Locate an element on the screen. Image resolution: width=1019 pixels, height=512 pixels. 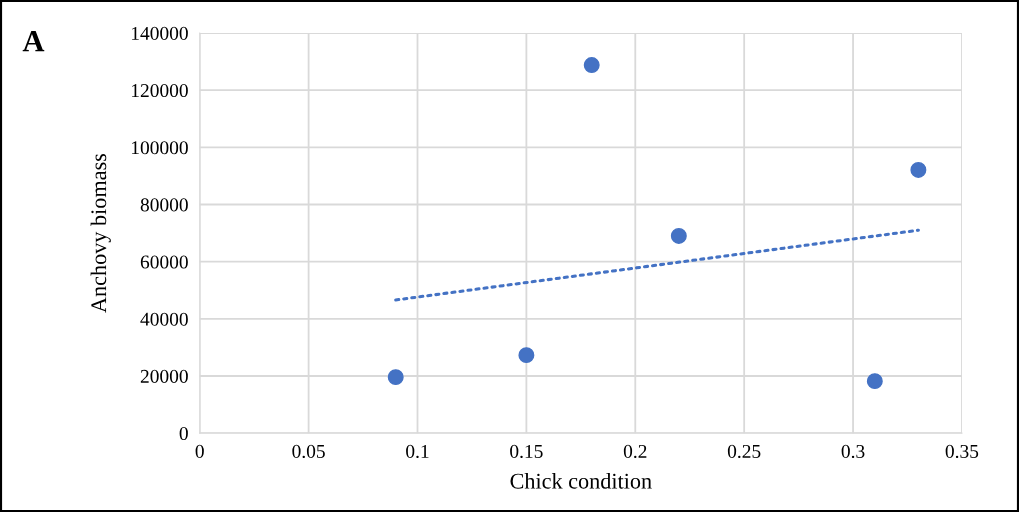
x-tick-label: 0.1 is located at coordinates (417, 451).